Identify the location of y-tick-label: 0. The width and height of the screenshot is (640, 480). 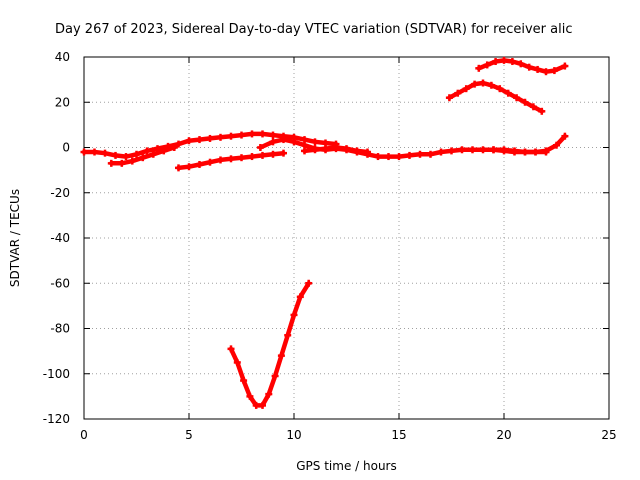
(66, 148).